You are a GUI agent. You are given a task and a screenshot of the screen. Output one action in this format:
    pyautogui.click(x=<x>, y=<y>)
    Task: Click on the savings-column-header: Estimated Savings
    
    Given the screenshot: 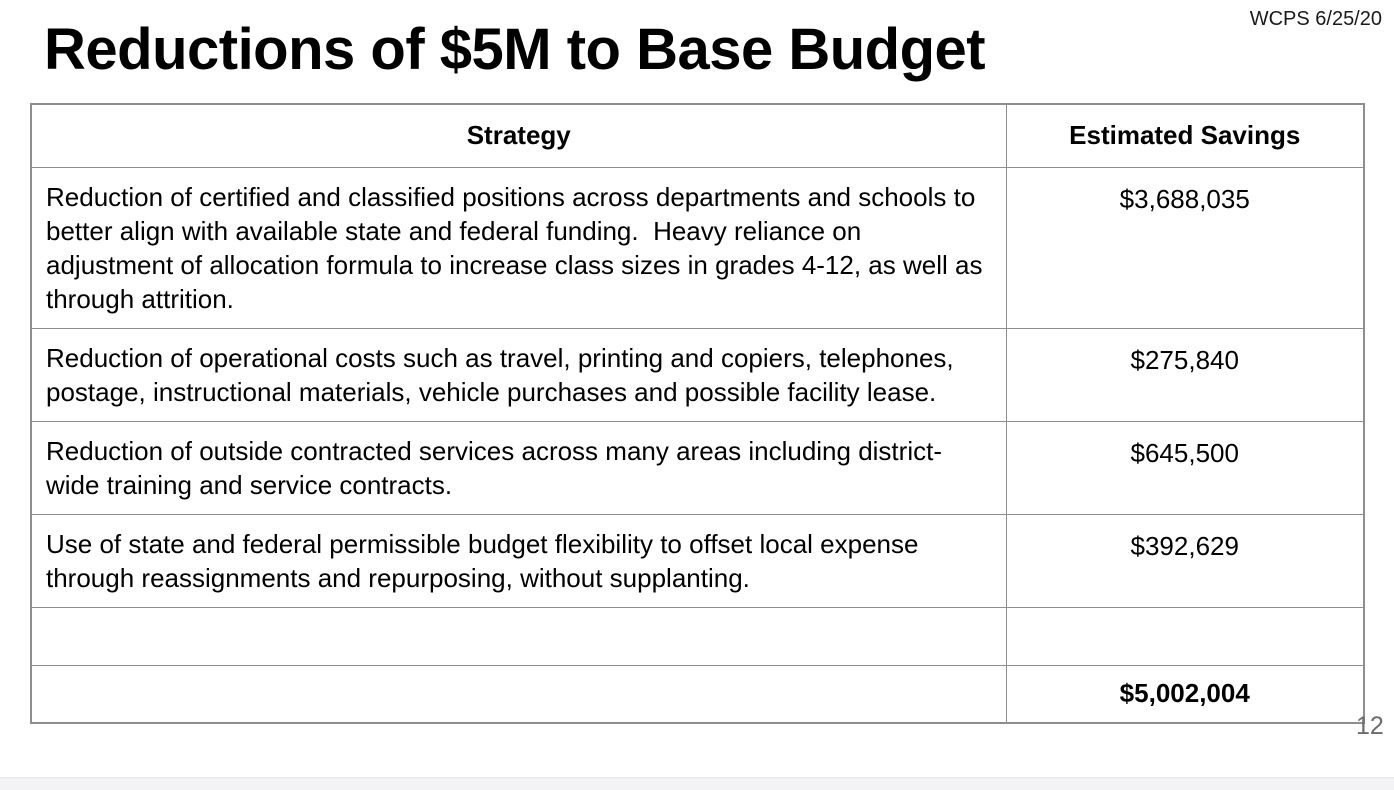 What is the action you would take?
    pyautogui.click(x=1185, y=135)
    